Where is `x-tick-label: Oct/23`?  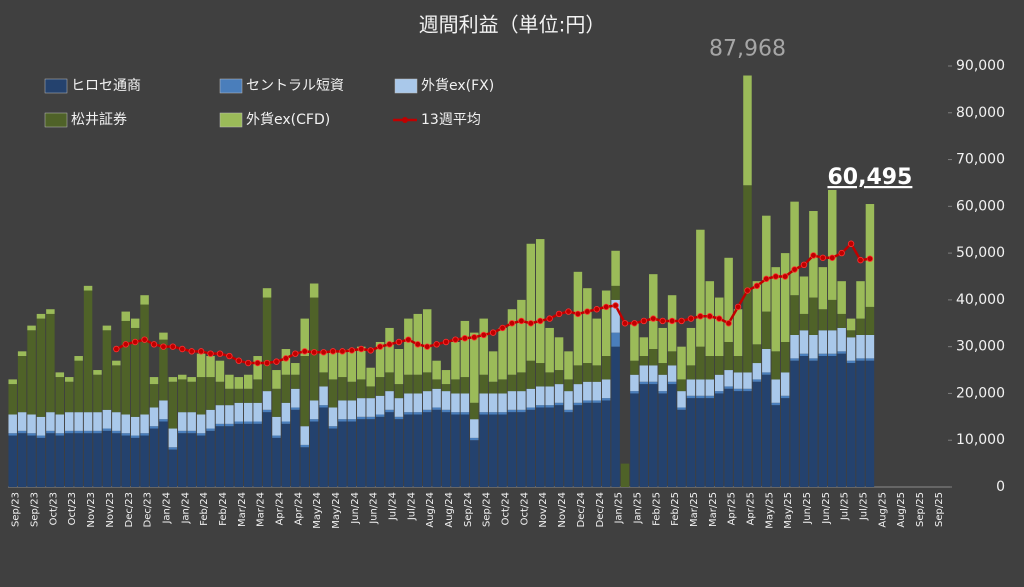 x-tick-label: Oct/23 is located at coordinates (72, 508).